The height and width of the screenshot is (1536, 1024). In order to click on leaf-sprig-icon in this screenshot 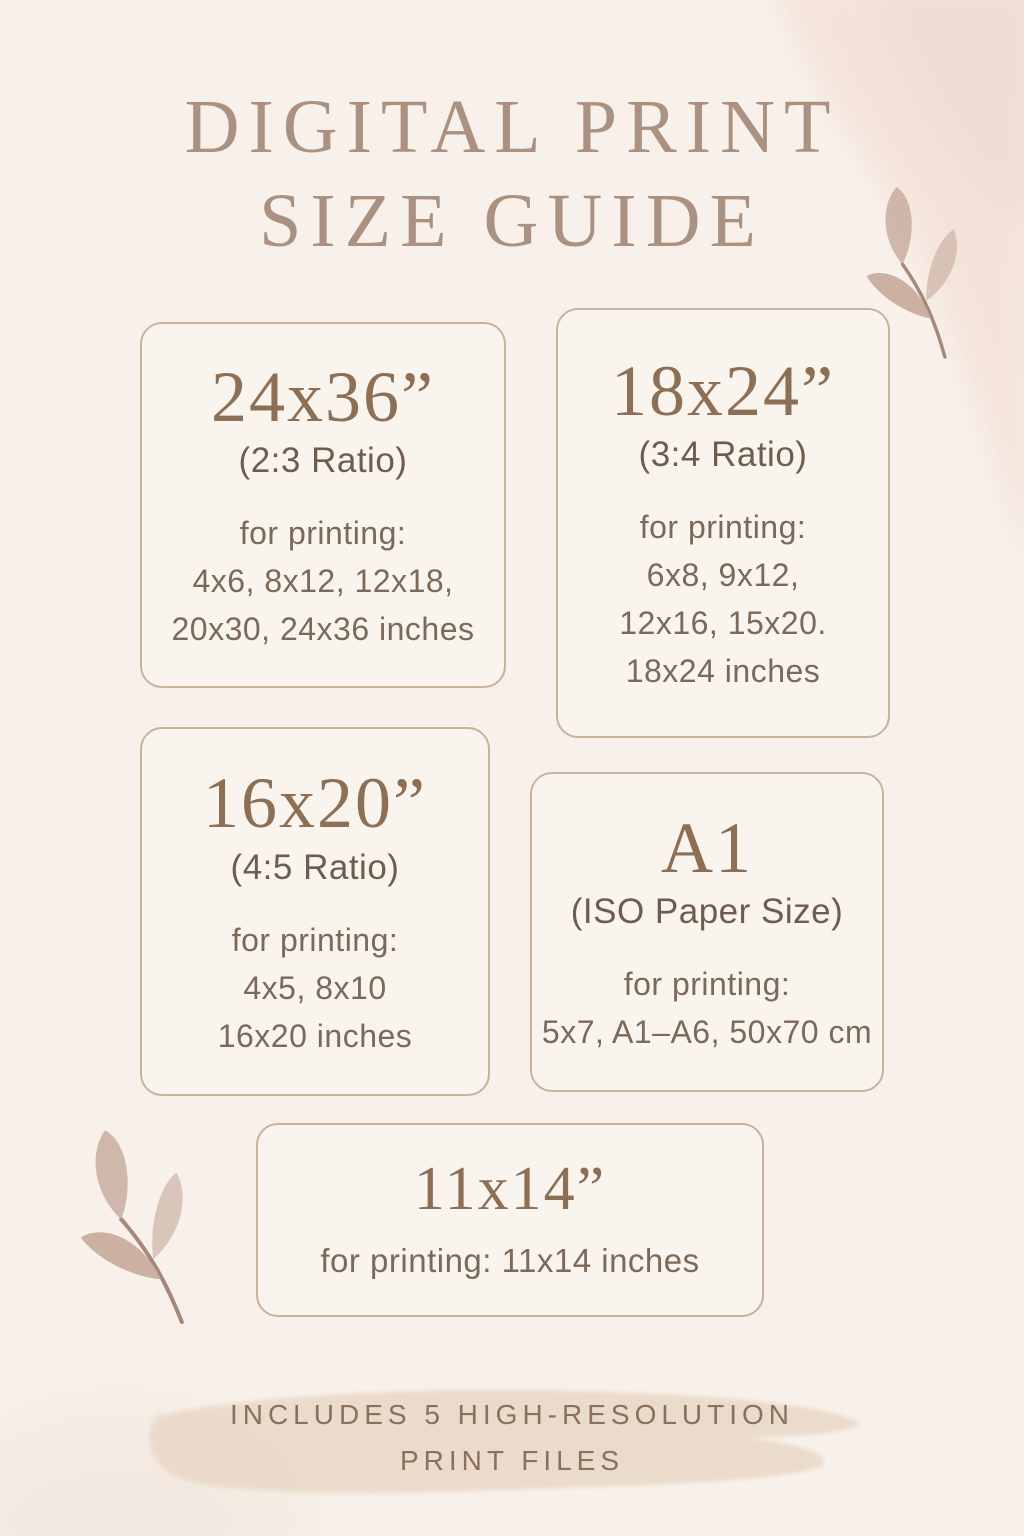, I will do `click(132, 1227)`.